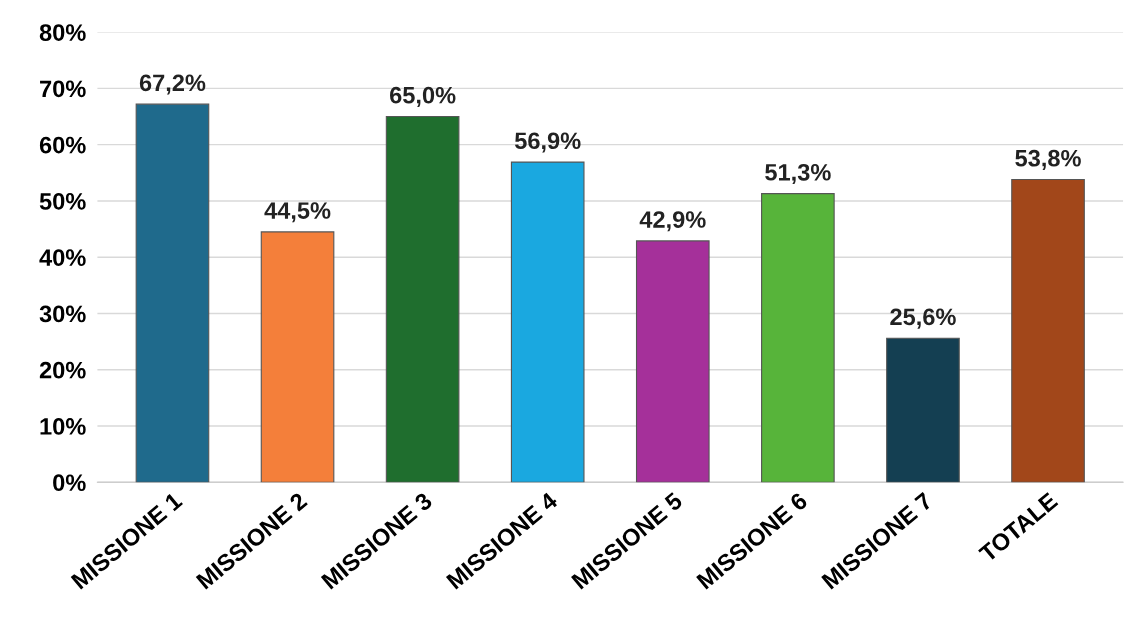 This screenshot has height=643, width=1146. Describe the element at coordinates (798, 174) in the screenshot. I see `data-label: 51,3%` at that location.